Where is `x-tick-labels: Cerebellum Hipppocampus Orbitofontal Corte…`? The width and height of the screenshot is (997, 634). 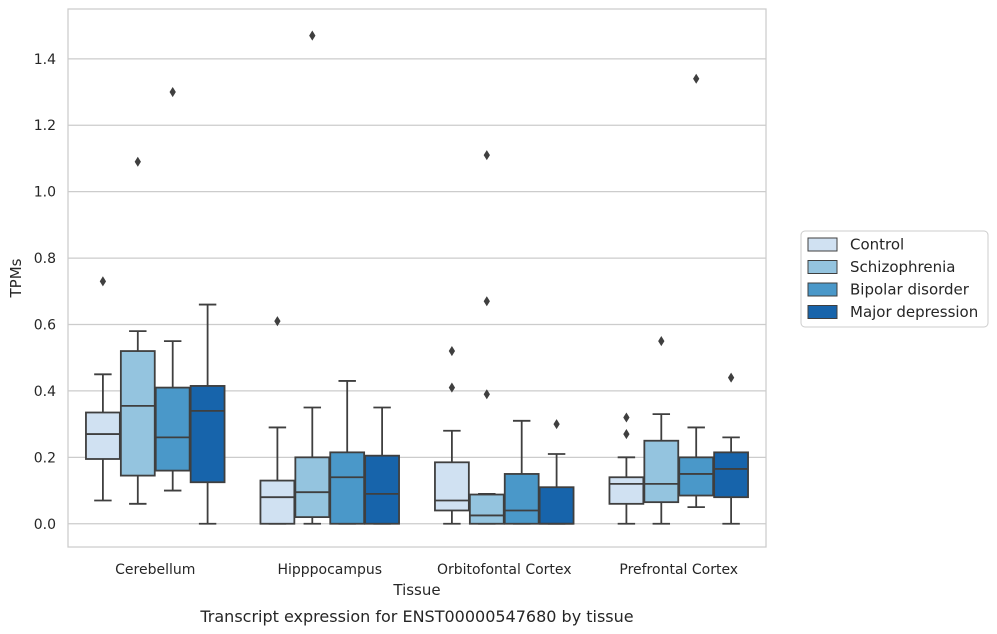 x-tick-labels: Cerebellum Hipppocampus Orbitofontal Corte… is located at coordinates (426, 570).